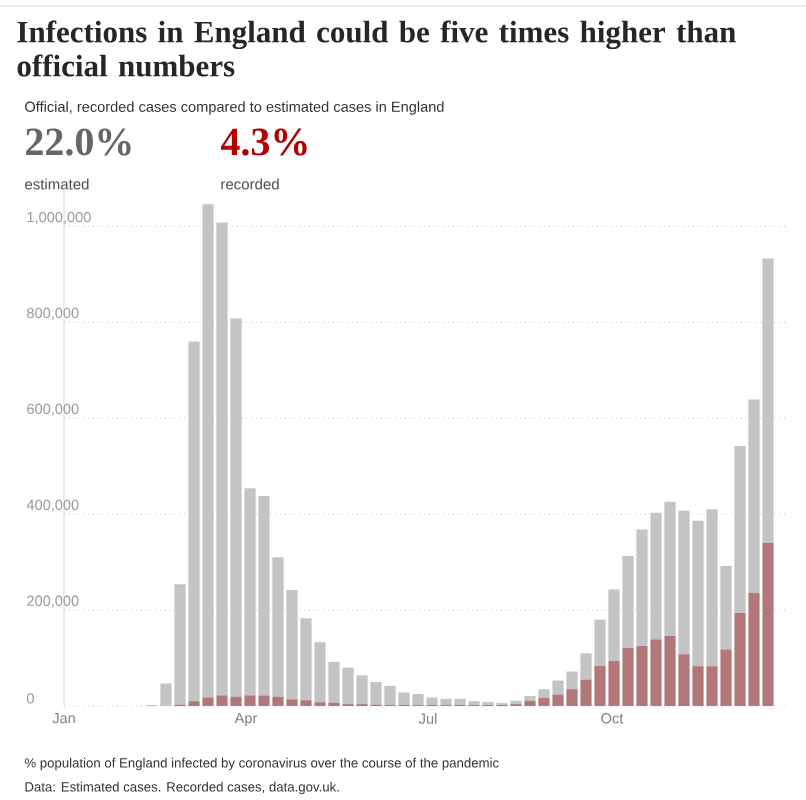 This screenshot has height=800, width=806. What do you see at coordinates (263, 142) in the screenshot?
I see `text: 4.3%` at bounding box center [263, 142].